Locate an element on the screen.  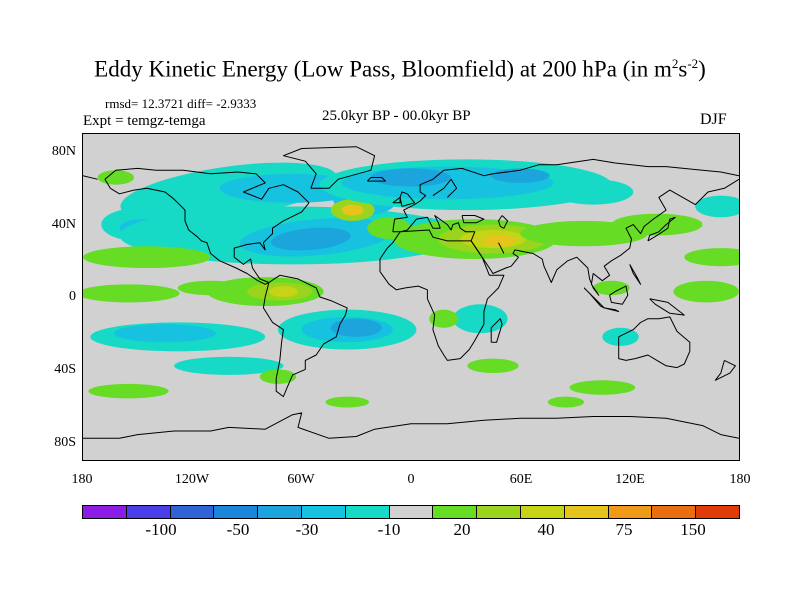
colorbar is located at coordinates (411, 512).